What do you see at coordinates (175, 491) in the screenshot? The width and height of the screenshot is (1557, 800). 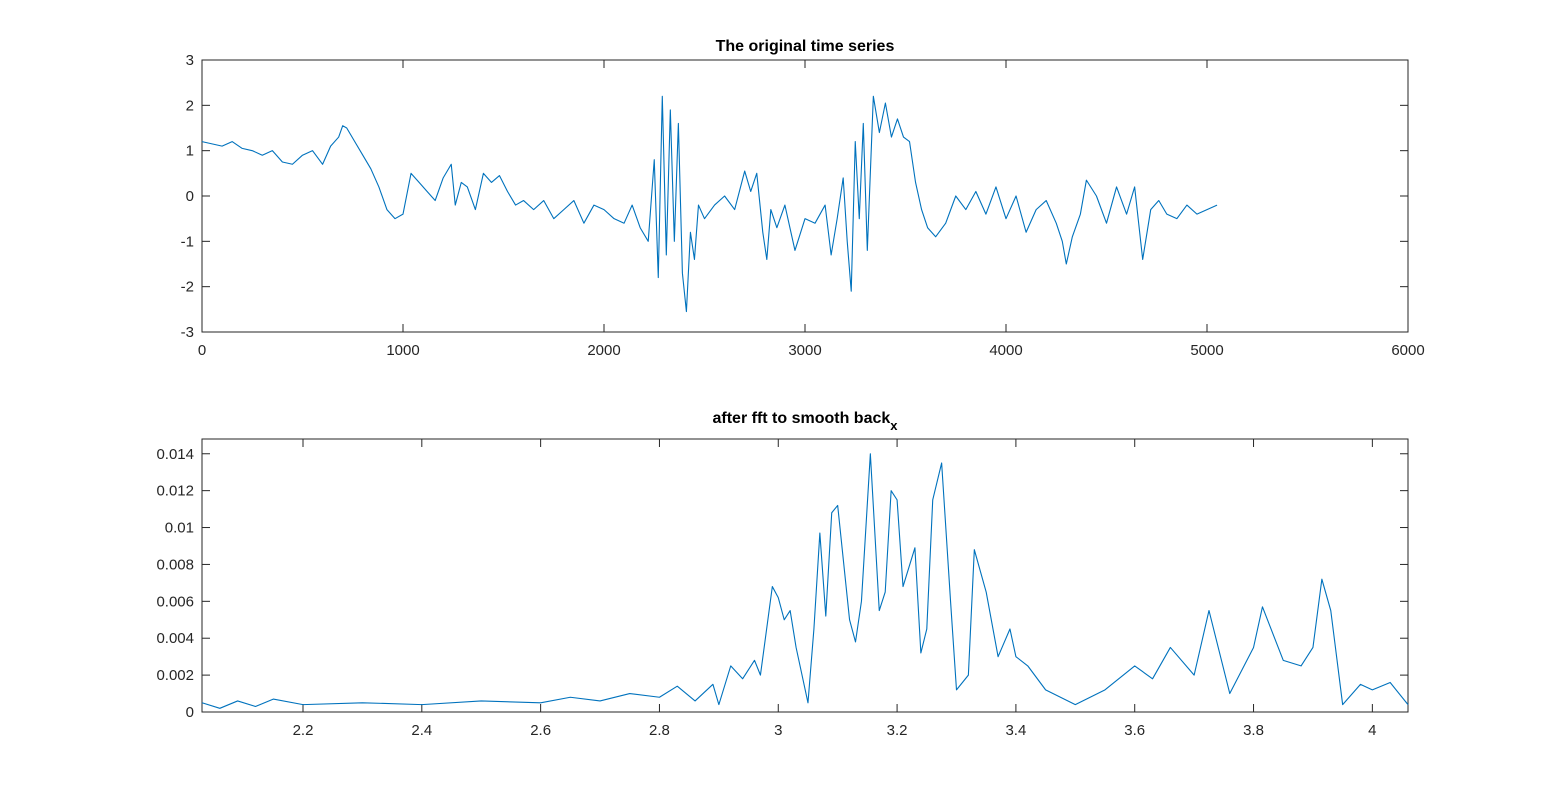 I see `fft-smoothed-y-tick-label: 0.012` at bounding box center [175, 491].